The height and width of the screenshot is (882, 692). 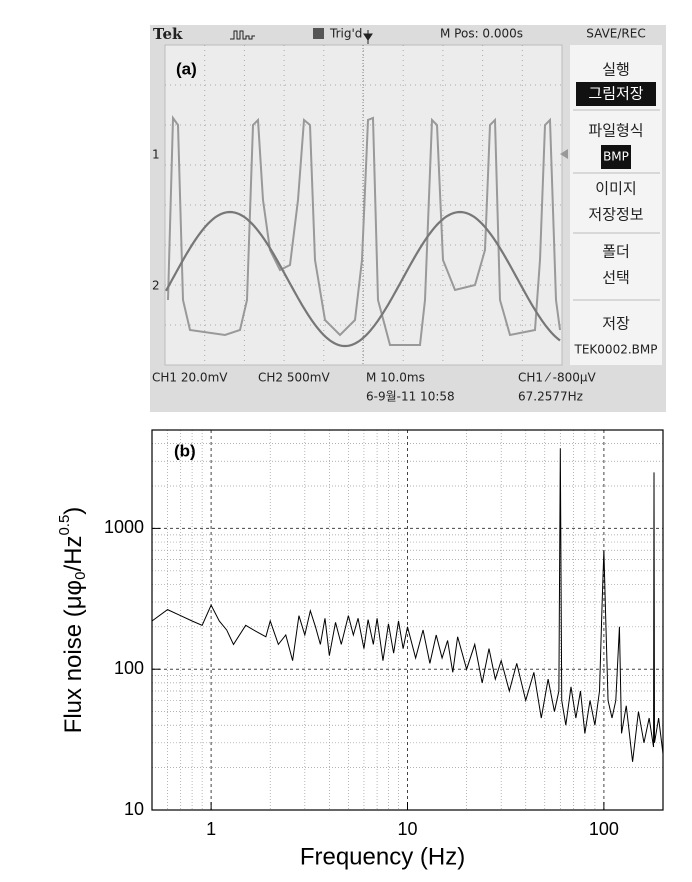 I want to click on menu-item: 파일형식, so click(x=615, y=131).